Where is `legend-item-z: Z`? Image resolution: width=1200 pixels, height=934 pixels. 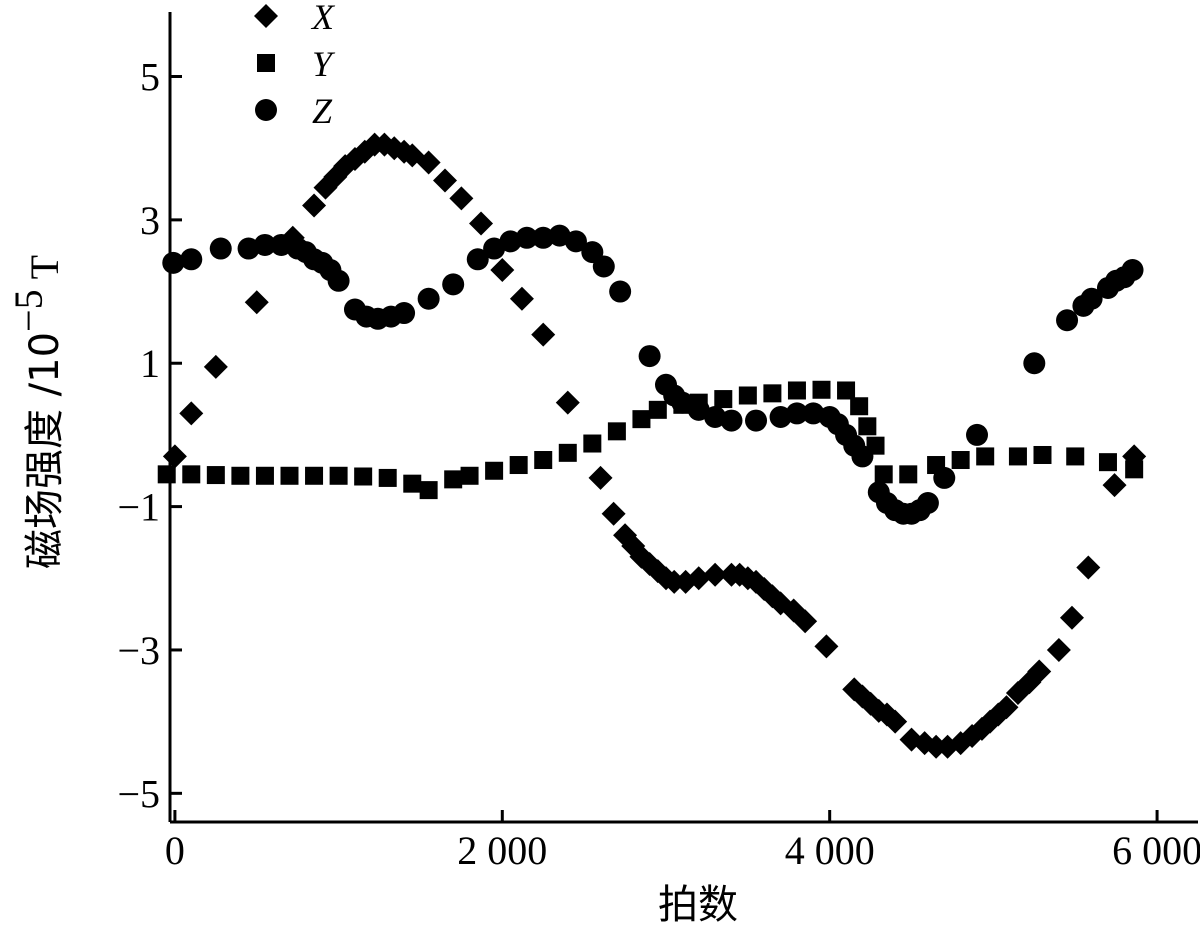
legend-item-z: Z is located at coordinates (294, 111).